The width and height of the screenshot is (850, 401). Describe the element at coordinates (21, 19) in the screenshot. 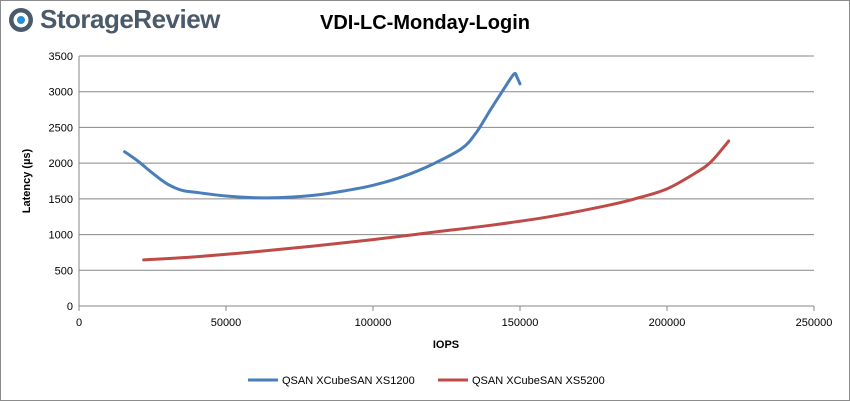

I see `storagereview-logo-icon` at that location.